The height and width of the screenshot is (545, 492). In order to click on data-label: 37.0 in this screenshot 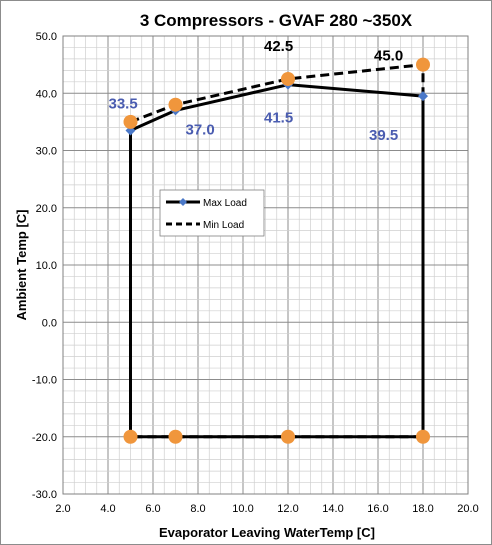, I will do `click(200, 129)`.